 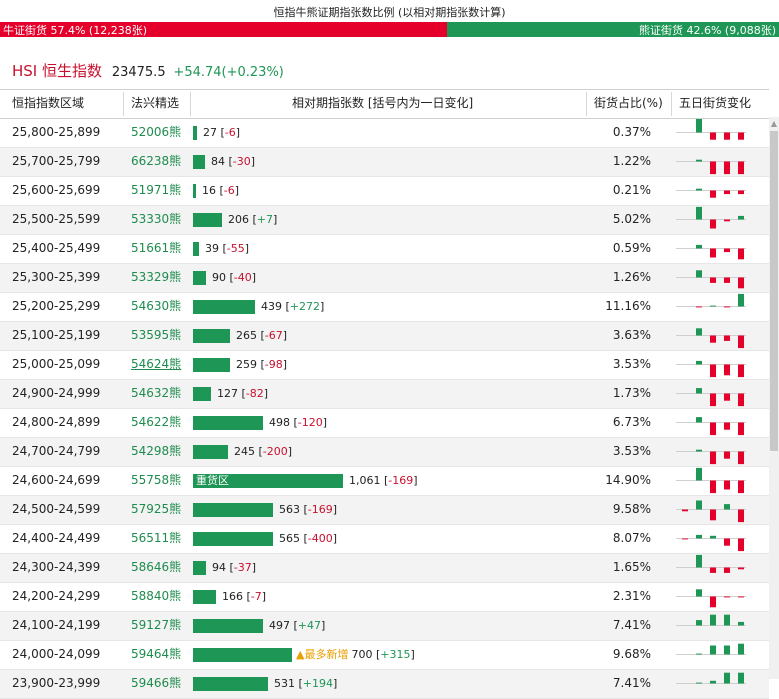 What do you see at coordinates (774, 291) in the screenshot?
I see `scrollbar-thumb` at bounding box center [774, 291].